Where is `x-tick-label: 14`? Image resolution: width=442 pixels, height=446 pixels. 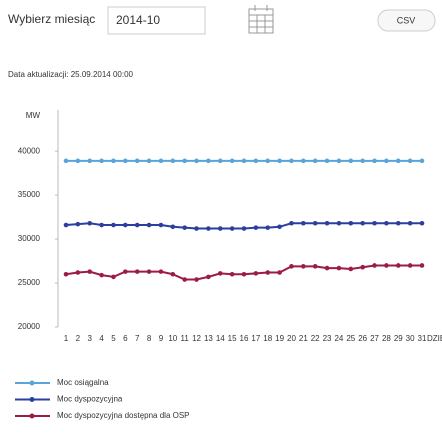
x-tick-label: 14 is located at coordinates (220, 338).